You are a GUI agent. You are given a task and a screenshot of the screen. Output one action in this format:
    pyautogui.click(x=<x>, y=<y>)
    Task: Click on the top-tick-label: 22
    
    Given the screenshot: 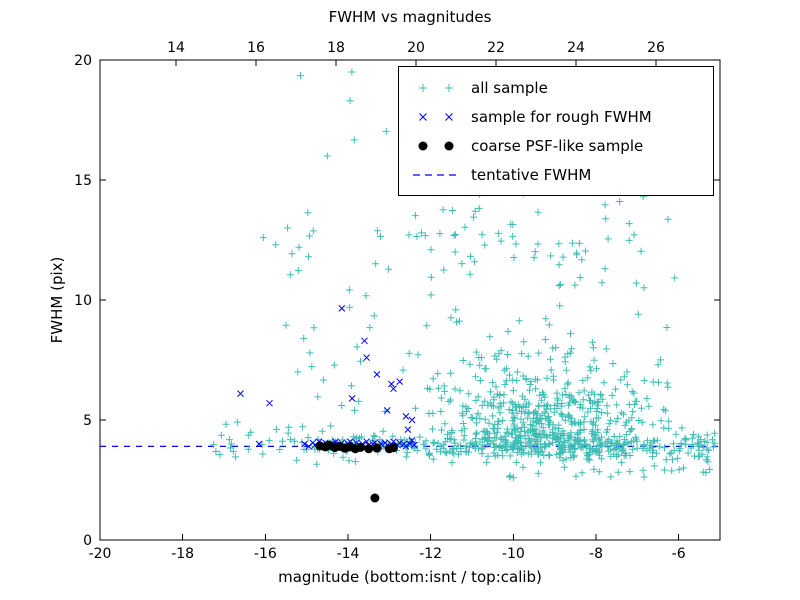 What is the action you would take?
    pyautogui.click(x=496, y=48)
    